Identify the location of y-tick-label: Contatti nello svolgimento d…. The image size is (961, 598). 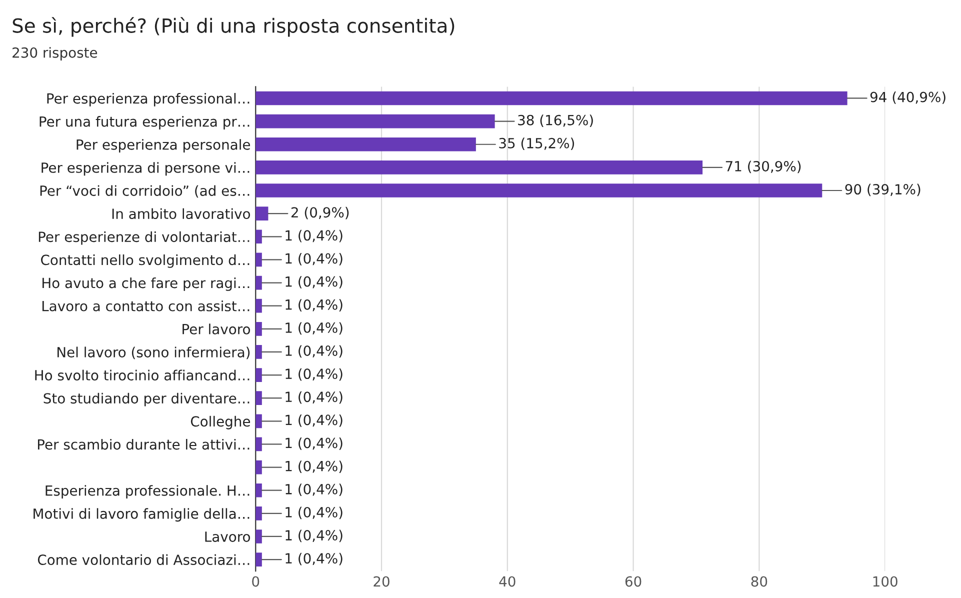
(145, 261).